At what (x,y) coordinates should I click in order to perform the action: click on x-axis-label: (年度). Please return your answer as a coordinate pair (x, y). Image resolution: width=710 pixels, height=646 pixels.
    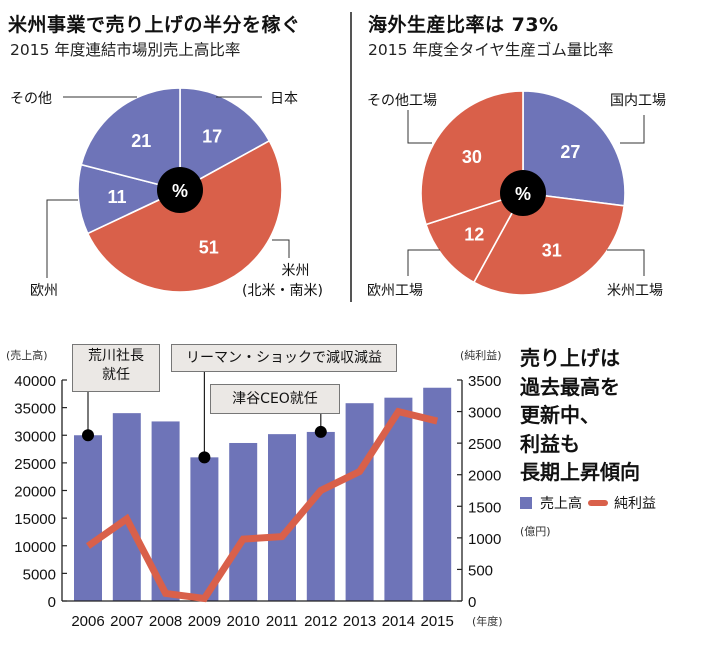
    Looking at the image, I should click on (487, 621).